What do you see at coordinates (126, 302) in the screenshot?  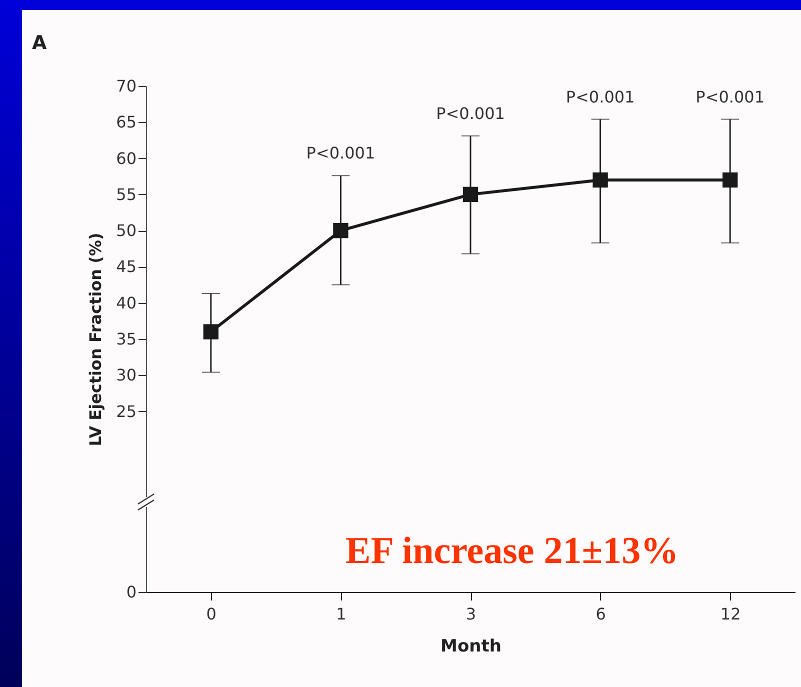 I see `y-tick-label: 40` at bounding box center [126, 302].